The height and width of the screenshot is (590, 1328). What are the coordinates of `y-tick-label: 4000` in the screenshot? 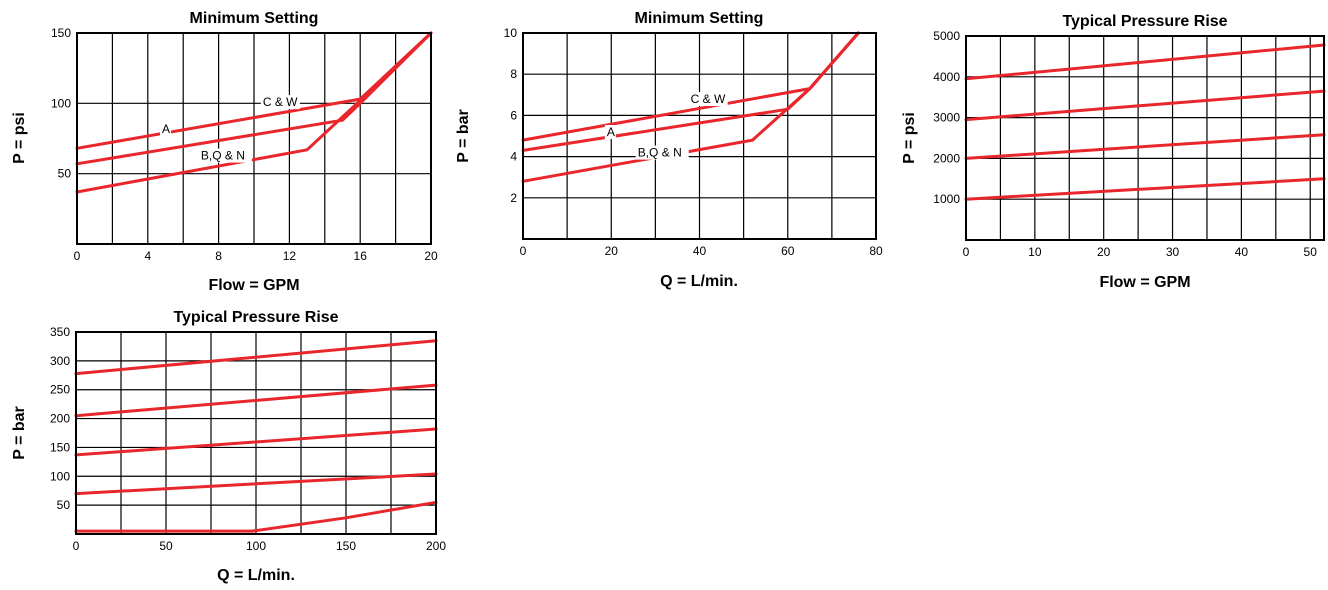 It's located at (946, 77).